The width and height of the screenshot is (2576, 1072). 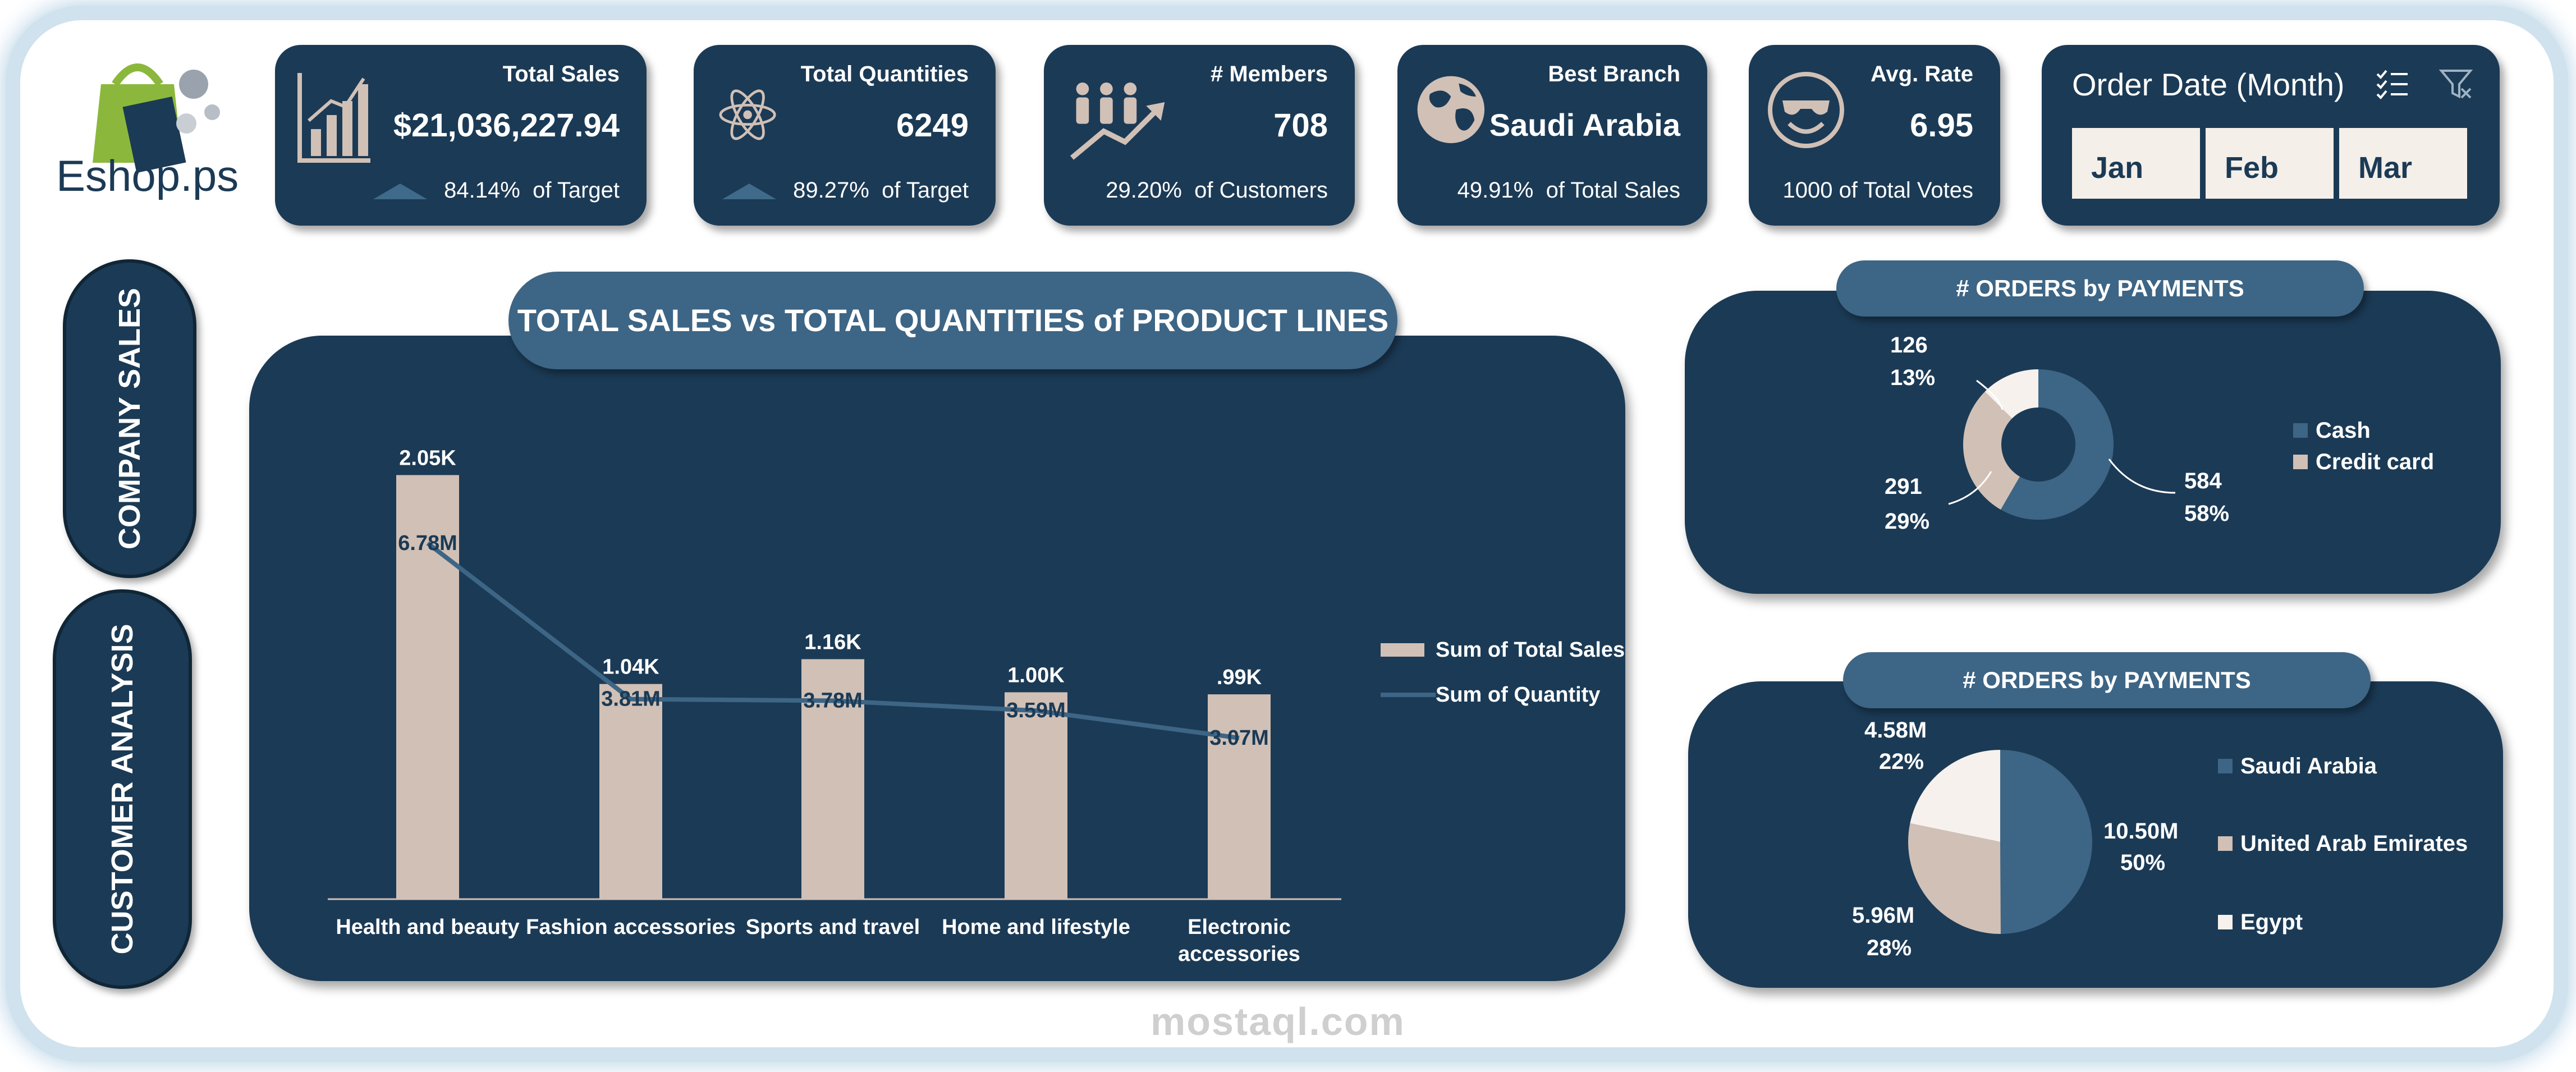 I want to click on kpi-avg-rate: Avg. Rate 6.95 1000 of Total Votes, so click(x=1874, y=135).